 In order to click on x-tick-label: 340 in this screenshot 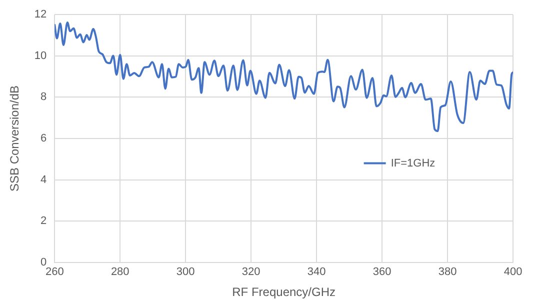, I will do `click(316, 272)`.